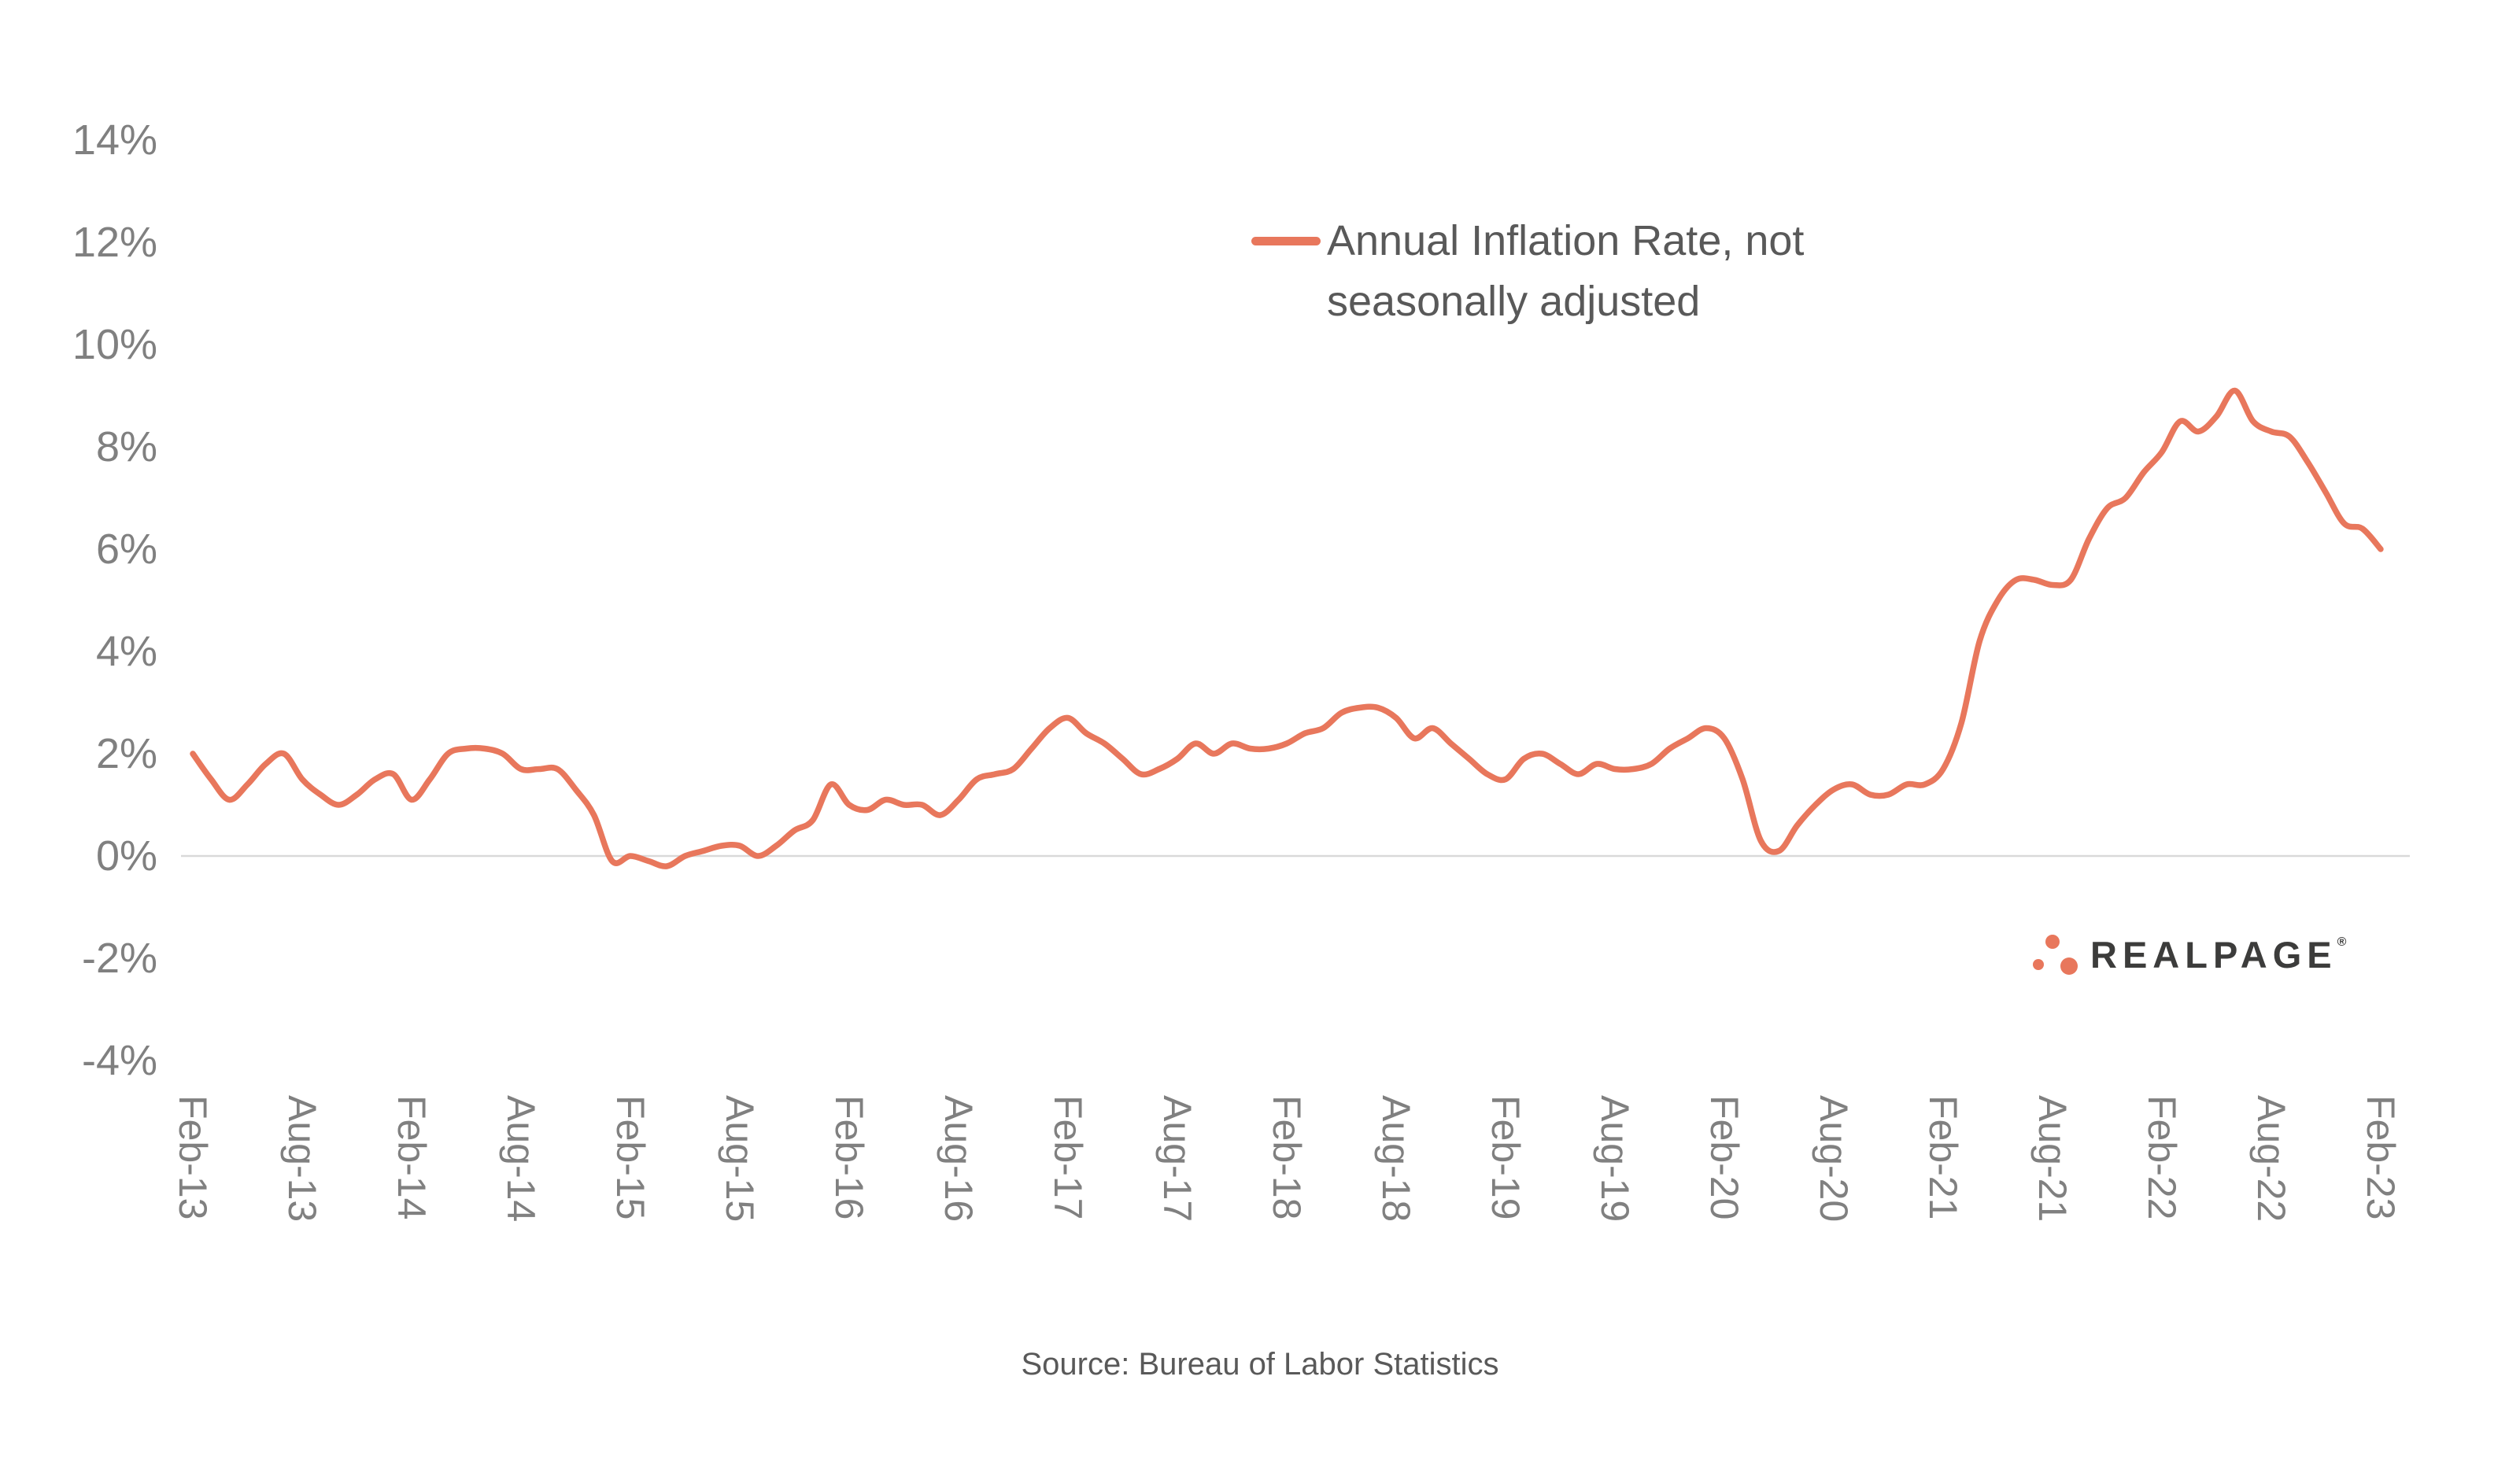 This screenshot has width=2520, height=1461. What do you see at coordinates (740, 1158) in the screenshot?
I see `x-tick-label: Aug-15` at bounding box center [740, 1158].